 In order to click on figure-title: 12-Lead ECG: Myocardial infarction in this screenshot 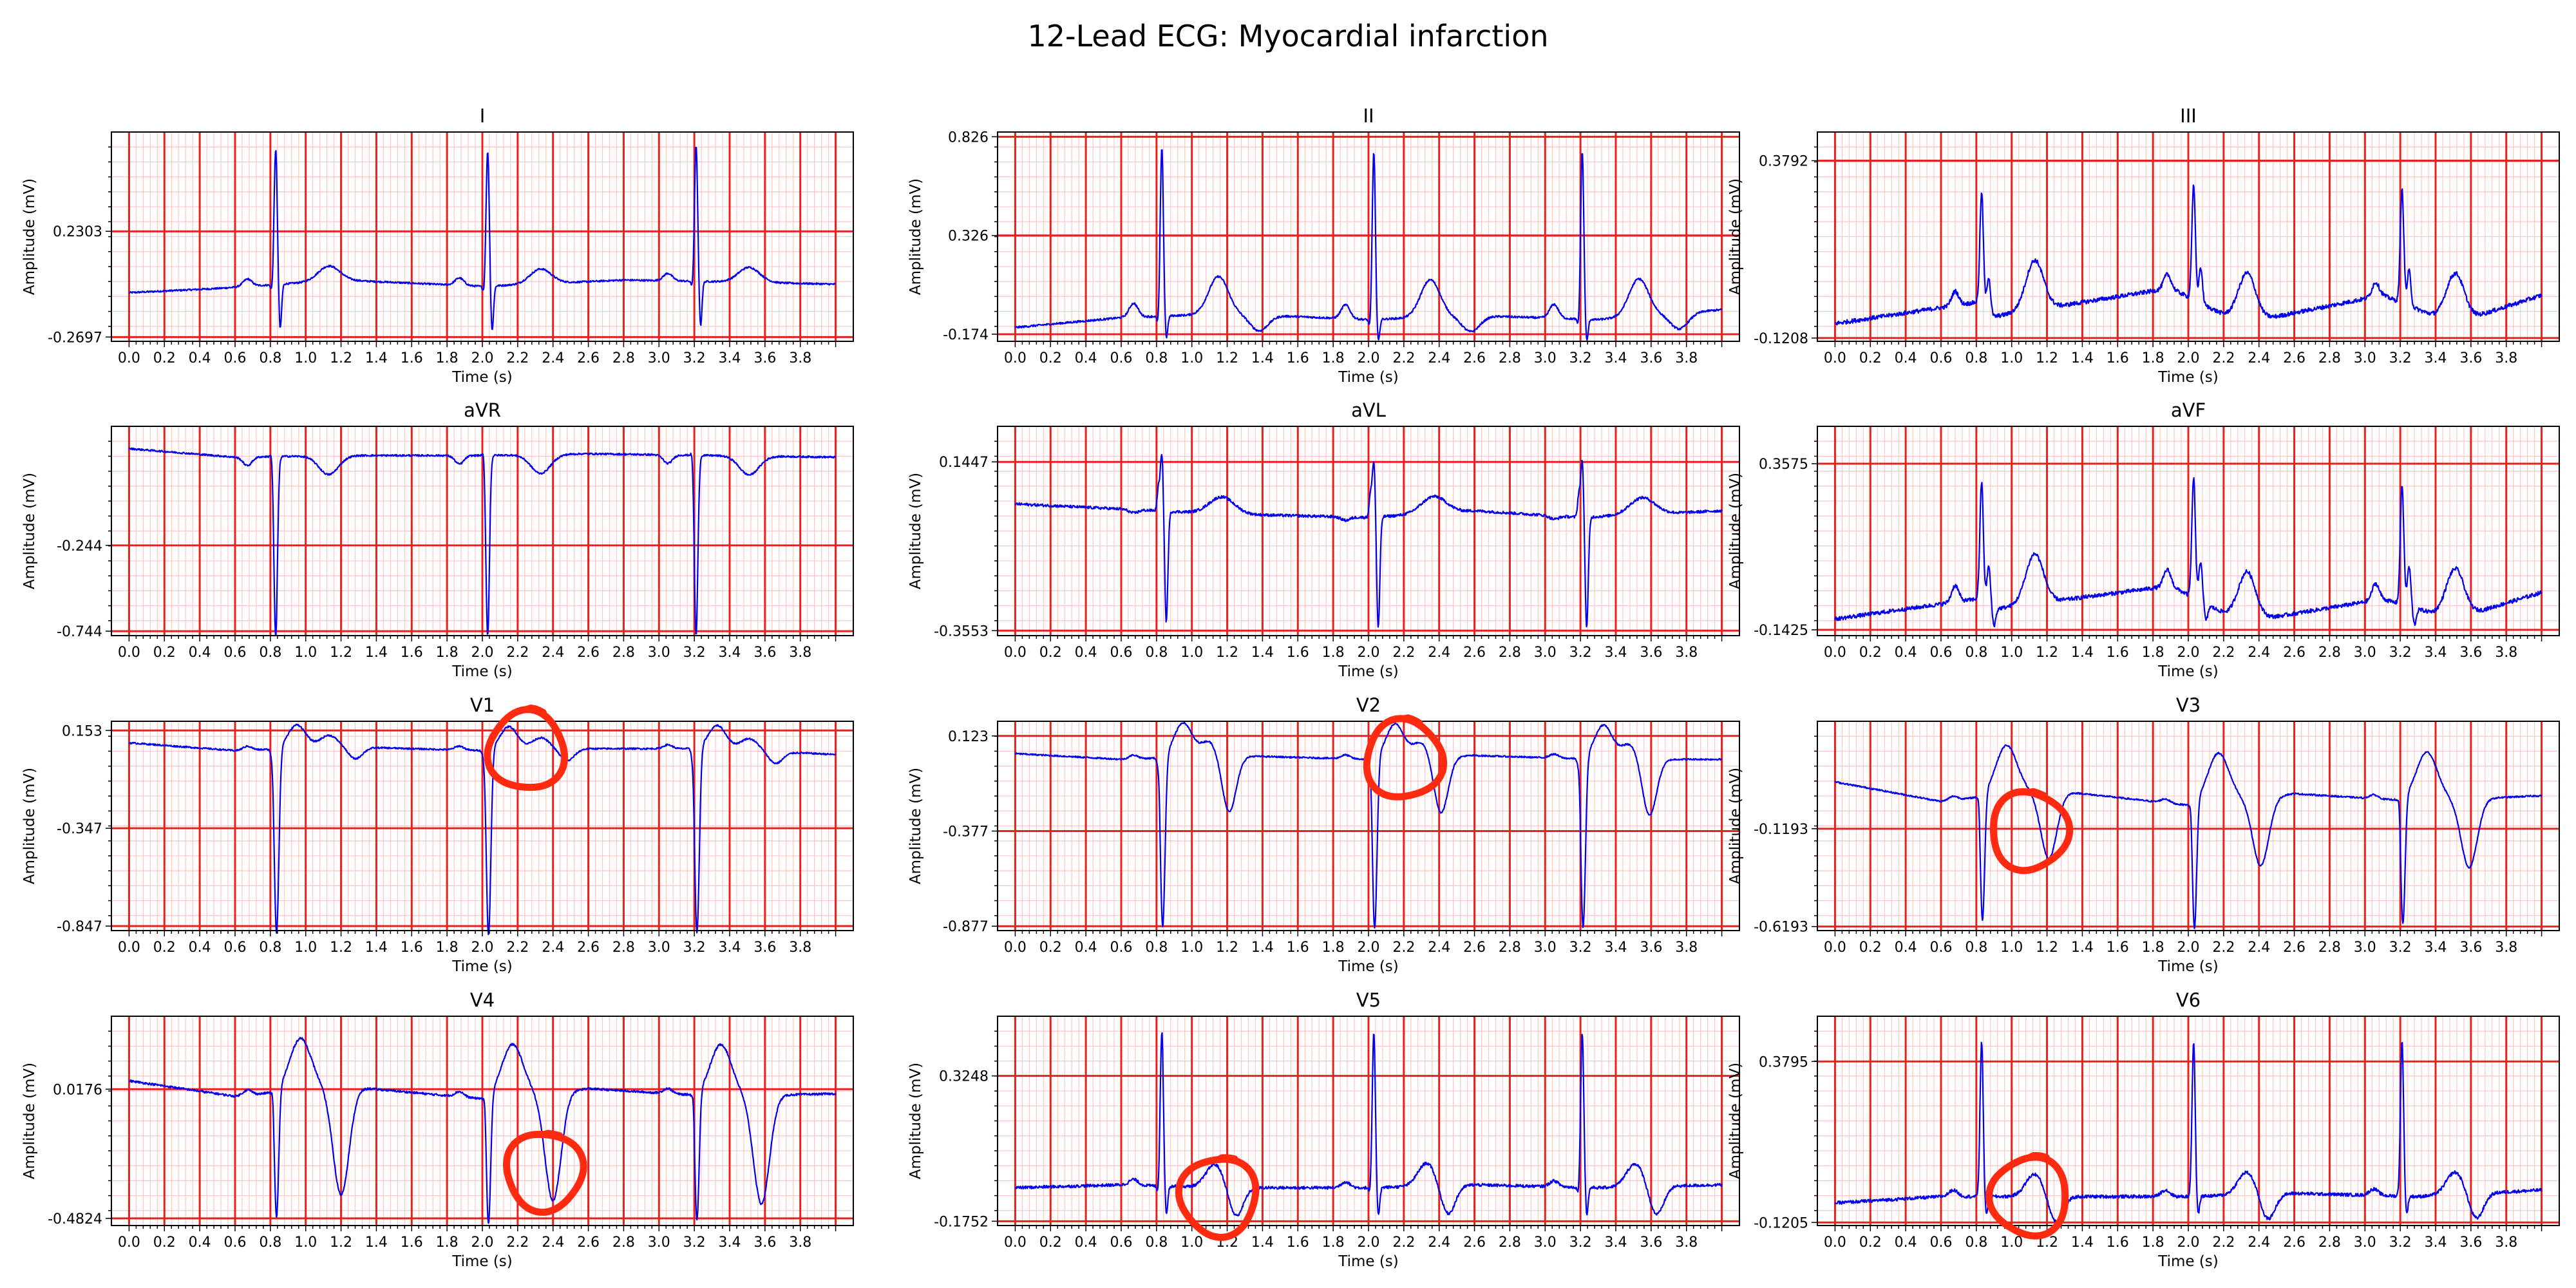, I will do `click(1287, 36)`.